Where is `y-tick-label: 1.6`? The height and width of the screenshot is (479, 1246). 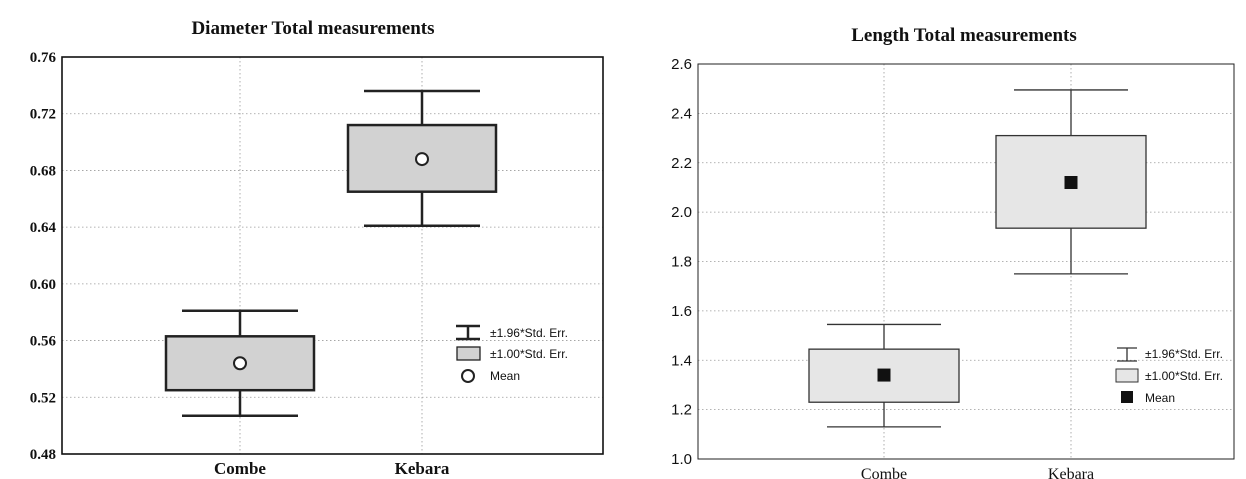 y-tick-label: 1.6 is located at coordinates (681, 311).